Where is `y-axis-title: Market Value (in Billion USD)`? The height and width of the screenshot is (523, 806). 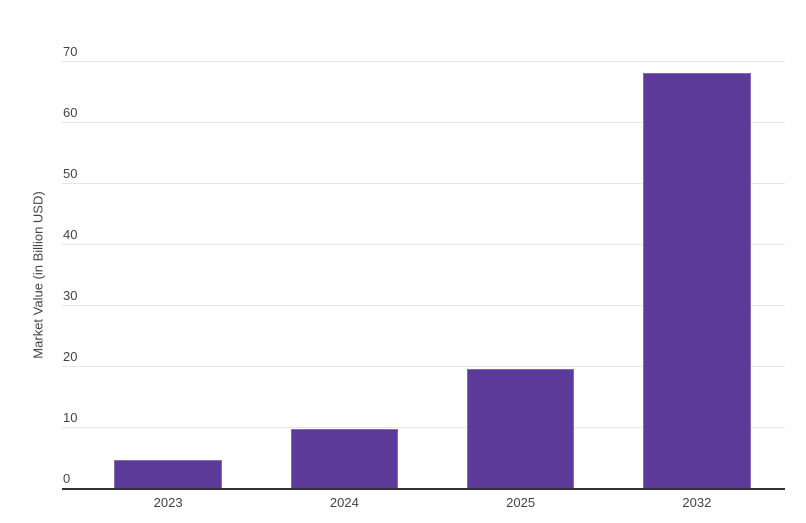
y-axis-title: Market Value (in Billion USD) is located at coordinates (38, 275).